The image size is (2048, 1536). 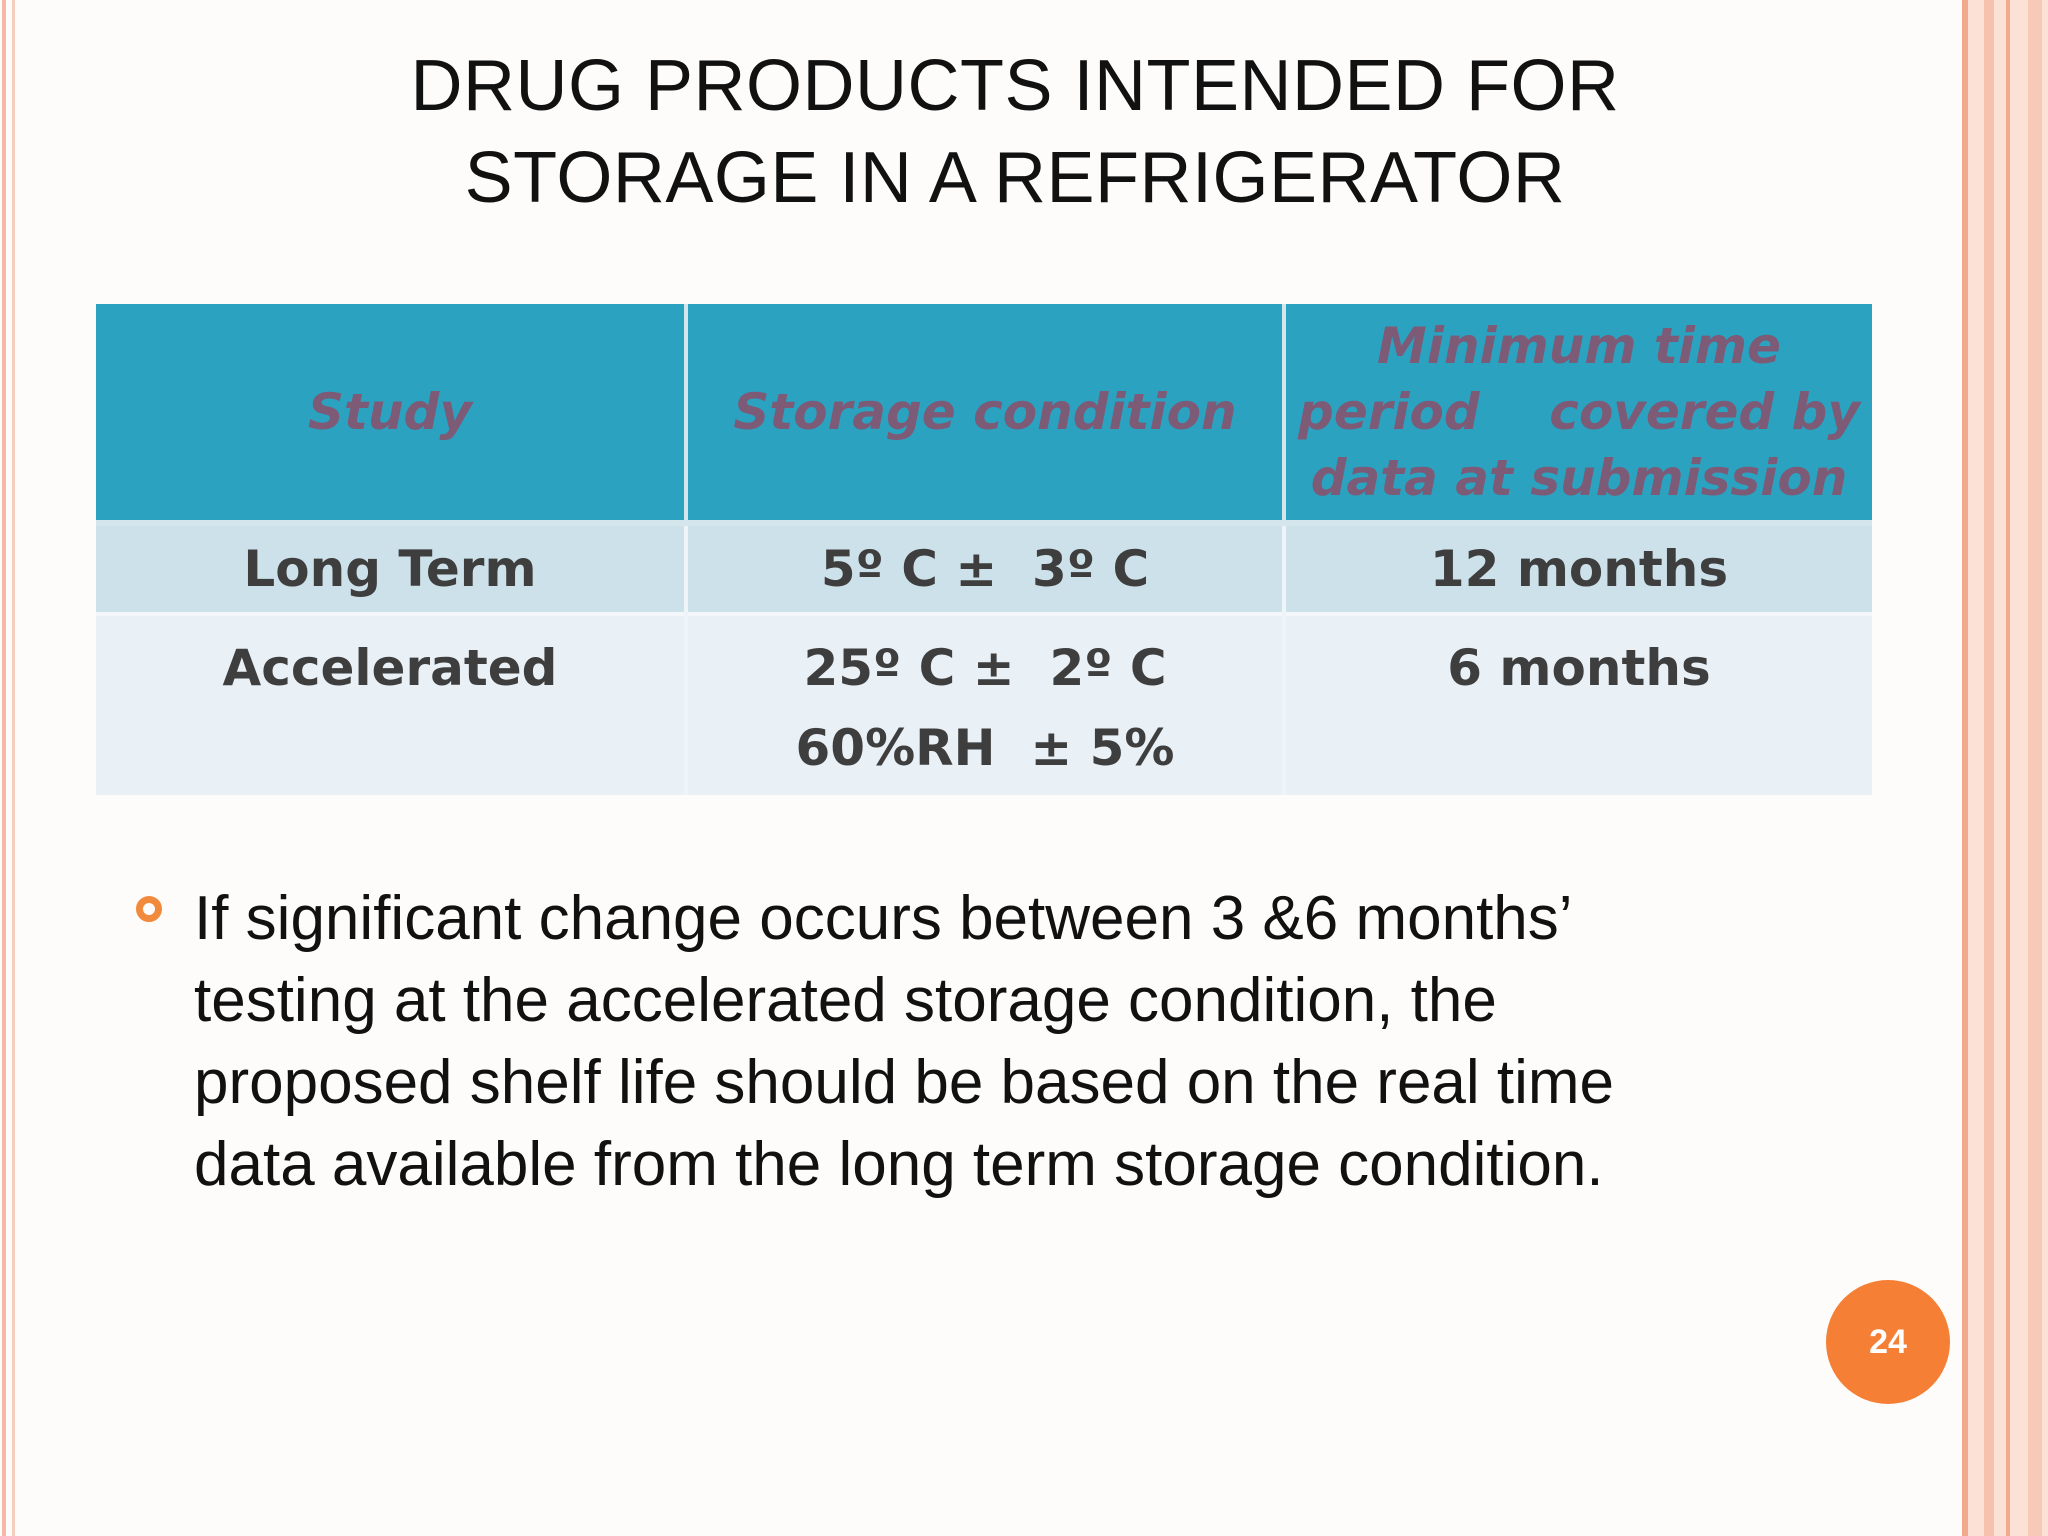 What do you see at coordinates (1015, 86) in the screenshot?
I see `slide-title-line: DRUG PRODUCTS INTENDED FOR` at bounding box center [1015, 86].